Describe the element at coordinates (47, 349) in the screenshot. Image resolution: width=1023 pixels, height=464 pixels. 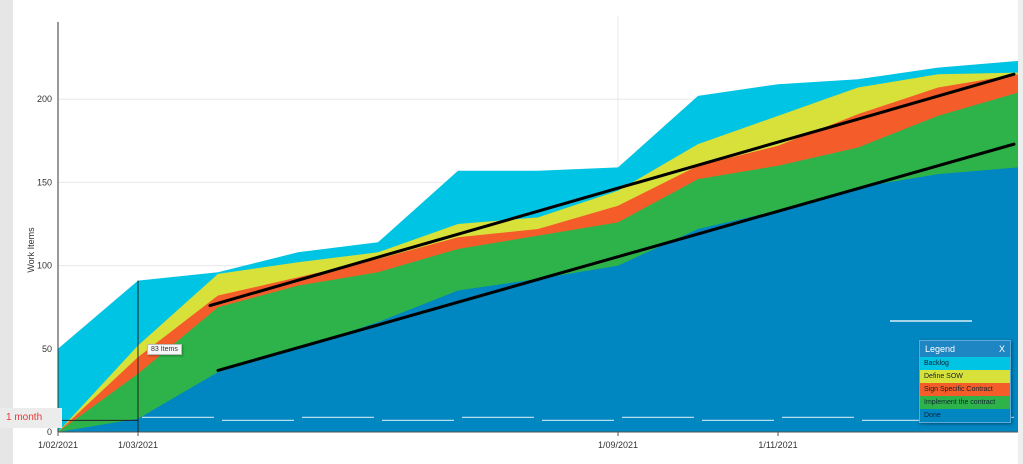
I see `y-tick-label: 50` at that location.